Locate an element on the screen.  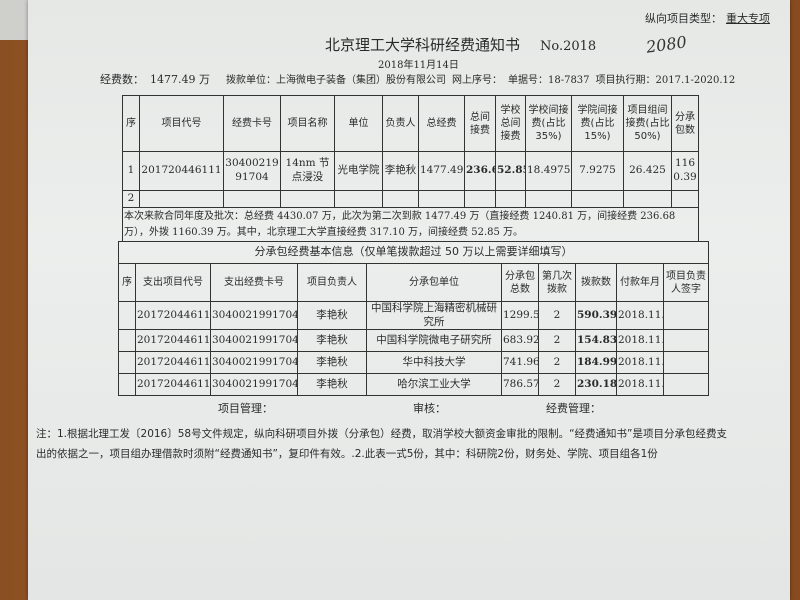
header-cell: 总经费 is located at coordinates (441, 123).